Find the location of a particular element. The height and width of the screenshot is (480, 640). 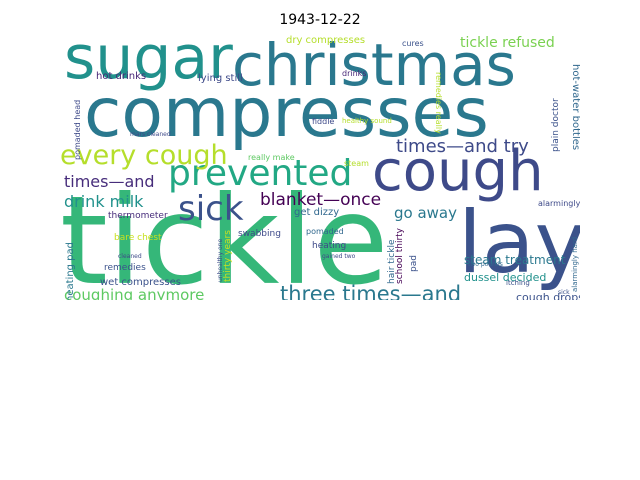

word-sugar: sugar is located at coordinates (148, 62).